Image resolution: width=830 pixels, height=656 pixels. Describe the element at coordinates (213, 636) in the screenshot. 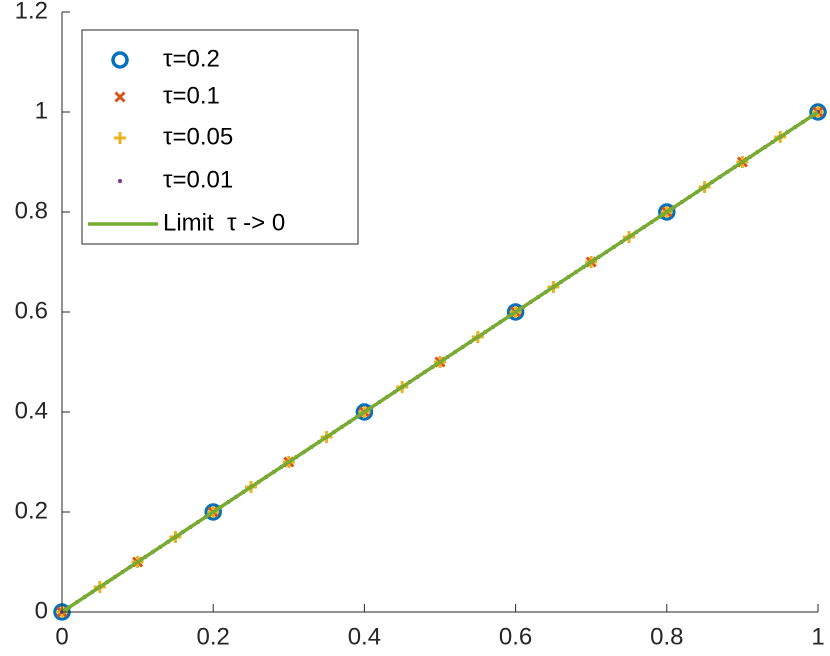

I see `x-tick-label: 0.2` at that location.